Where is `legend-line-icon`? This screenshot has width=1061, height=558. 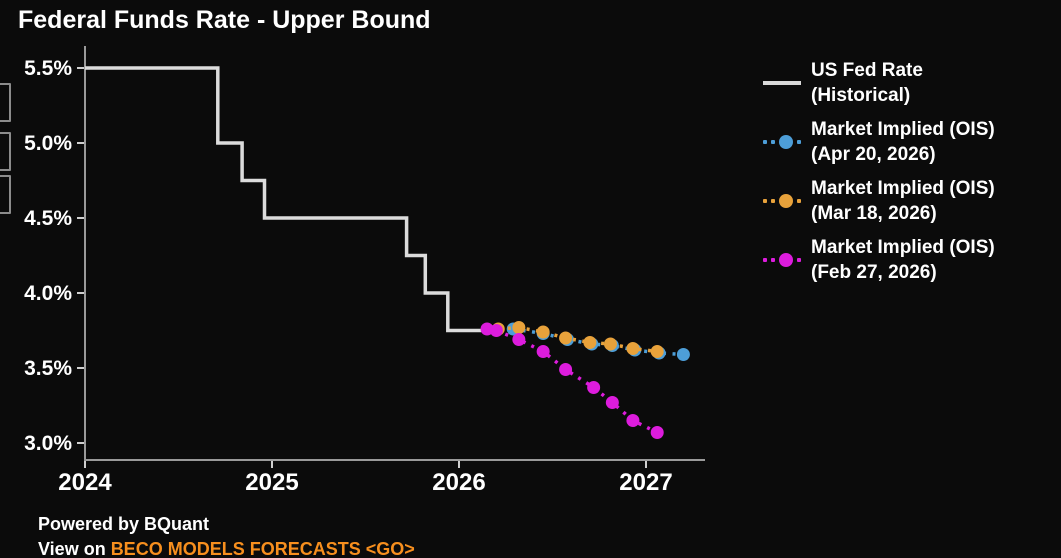
legend-line-icon is located at coordinates (784, 83).